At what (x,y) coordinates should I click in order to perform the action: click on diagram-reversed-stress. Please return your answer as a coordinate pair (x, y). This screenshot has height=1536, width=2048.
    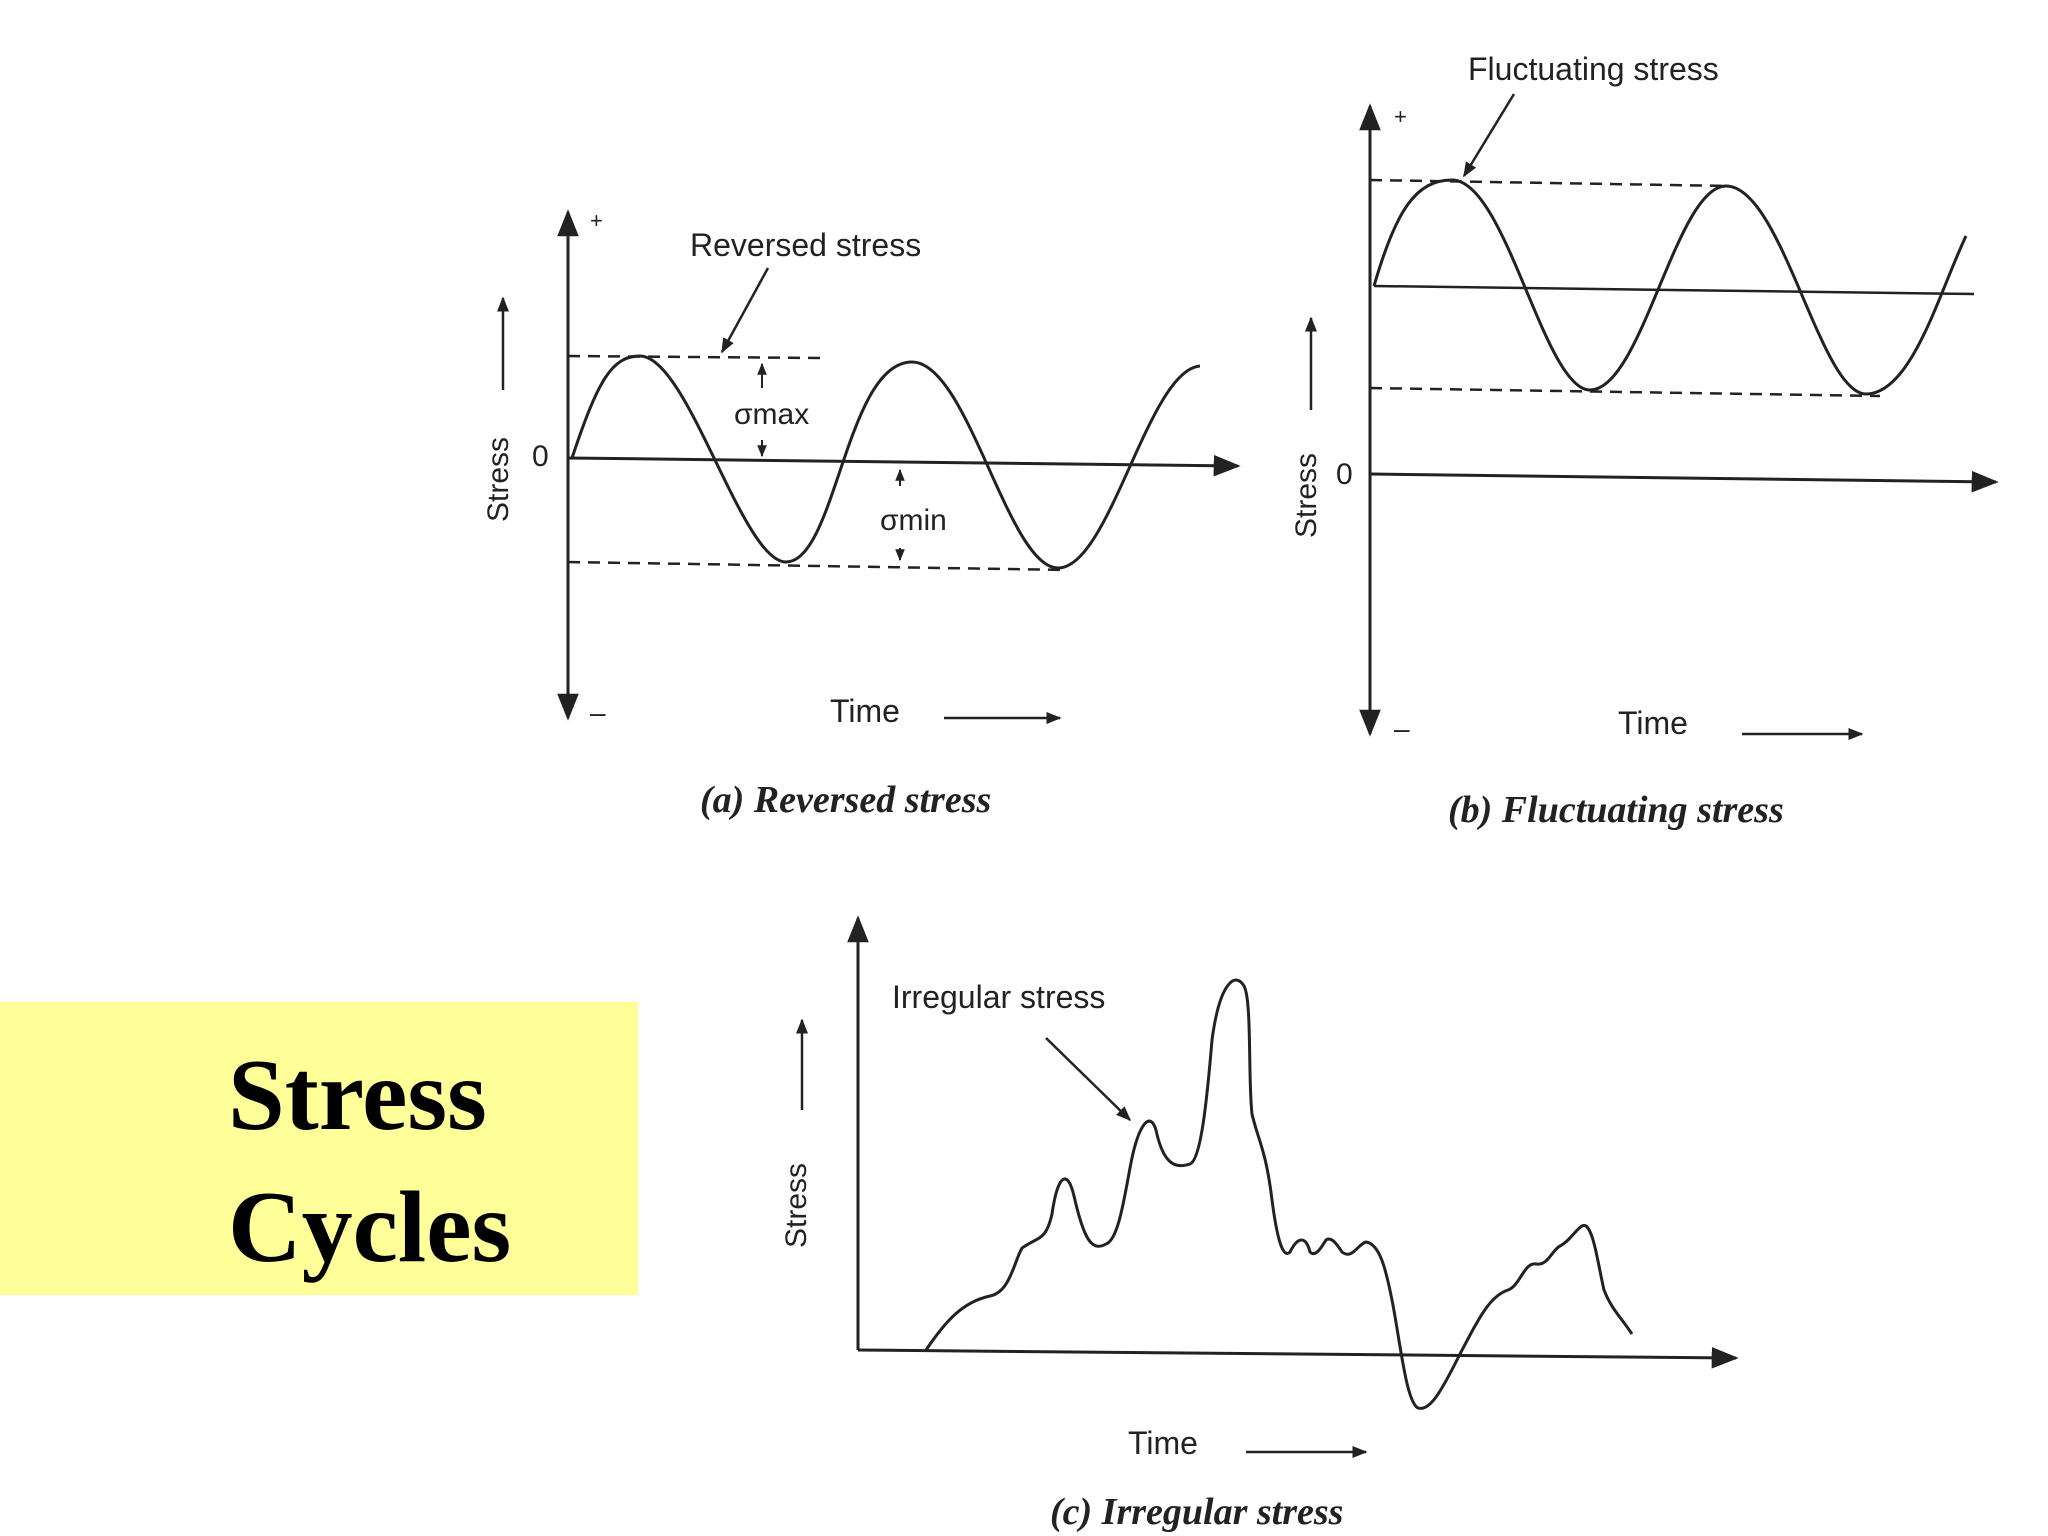
    Looking at the image, I should click on (869, 466).